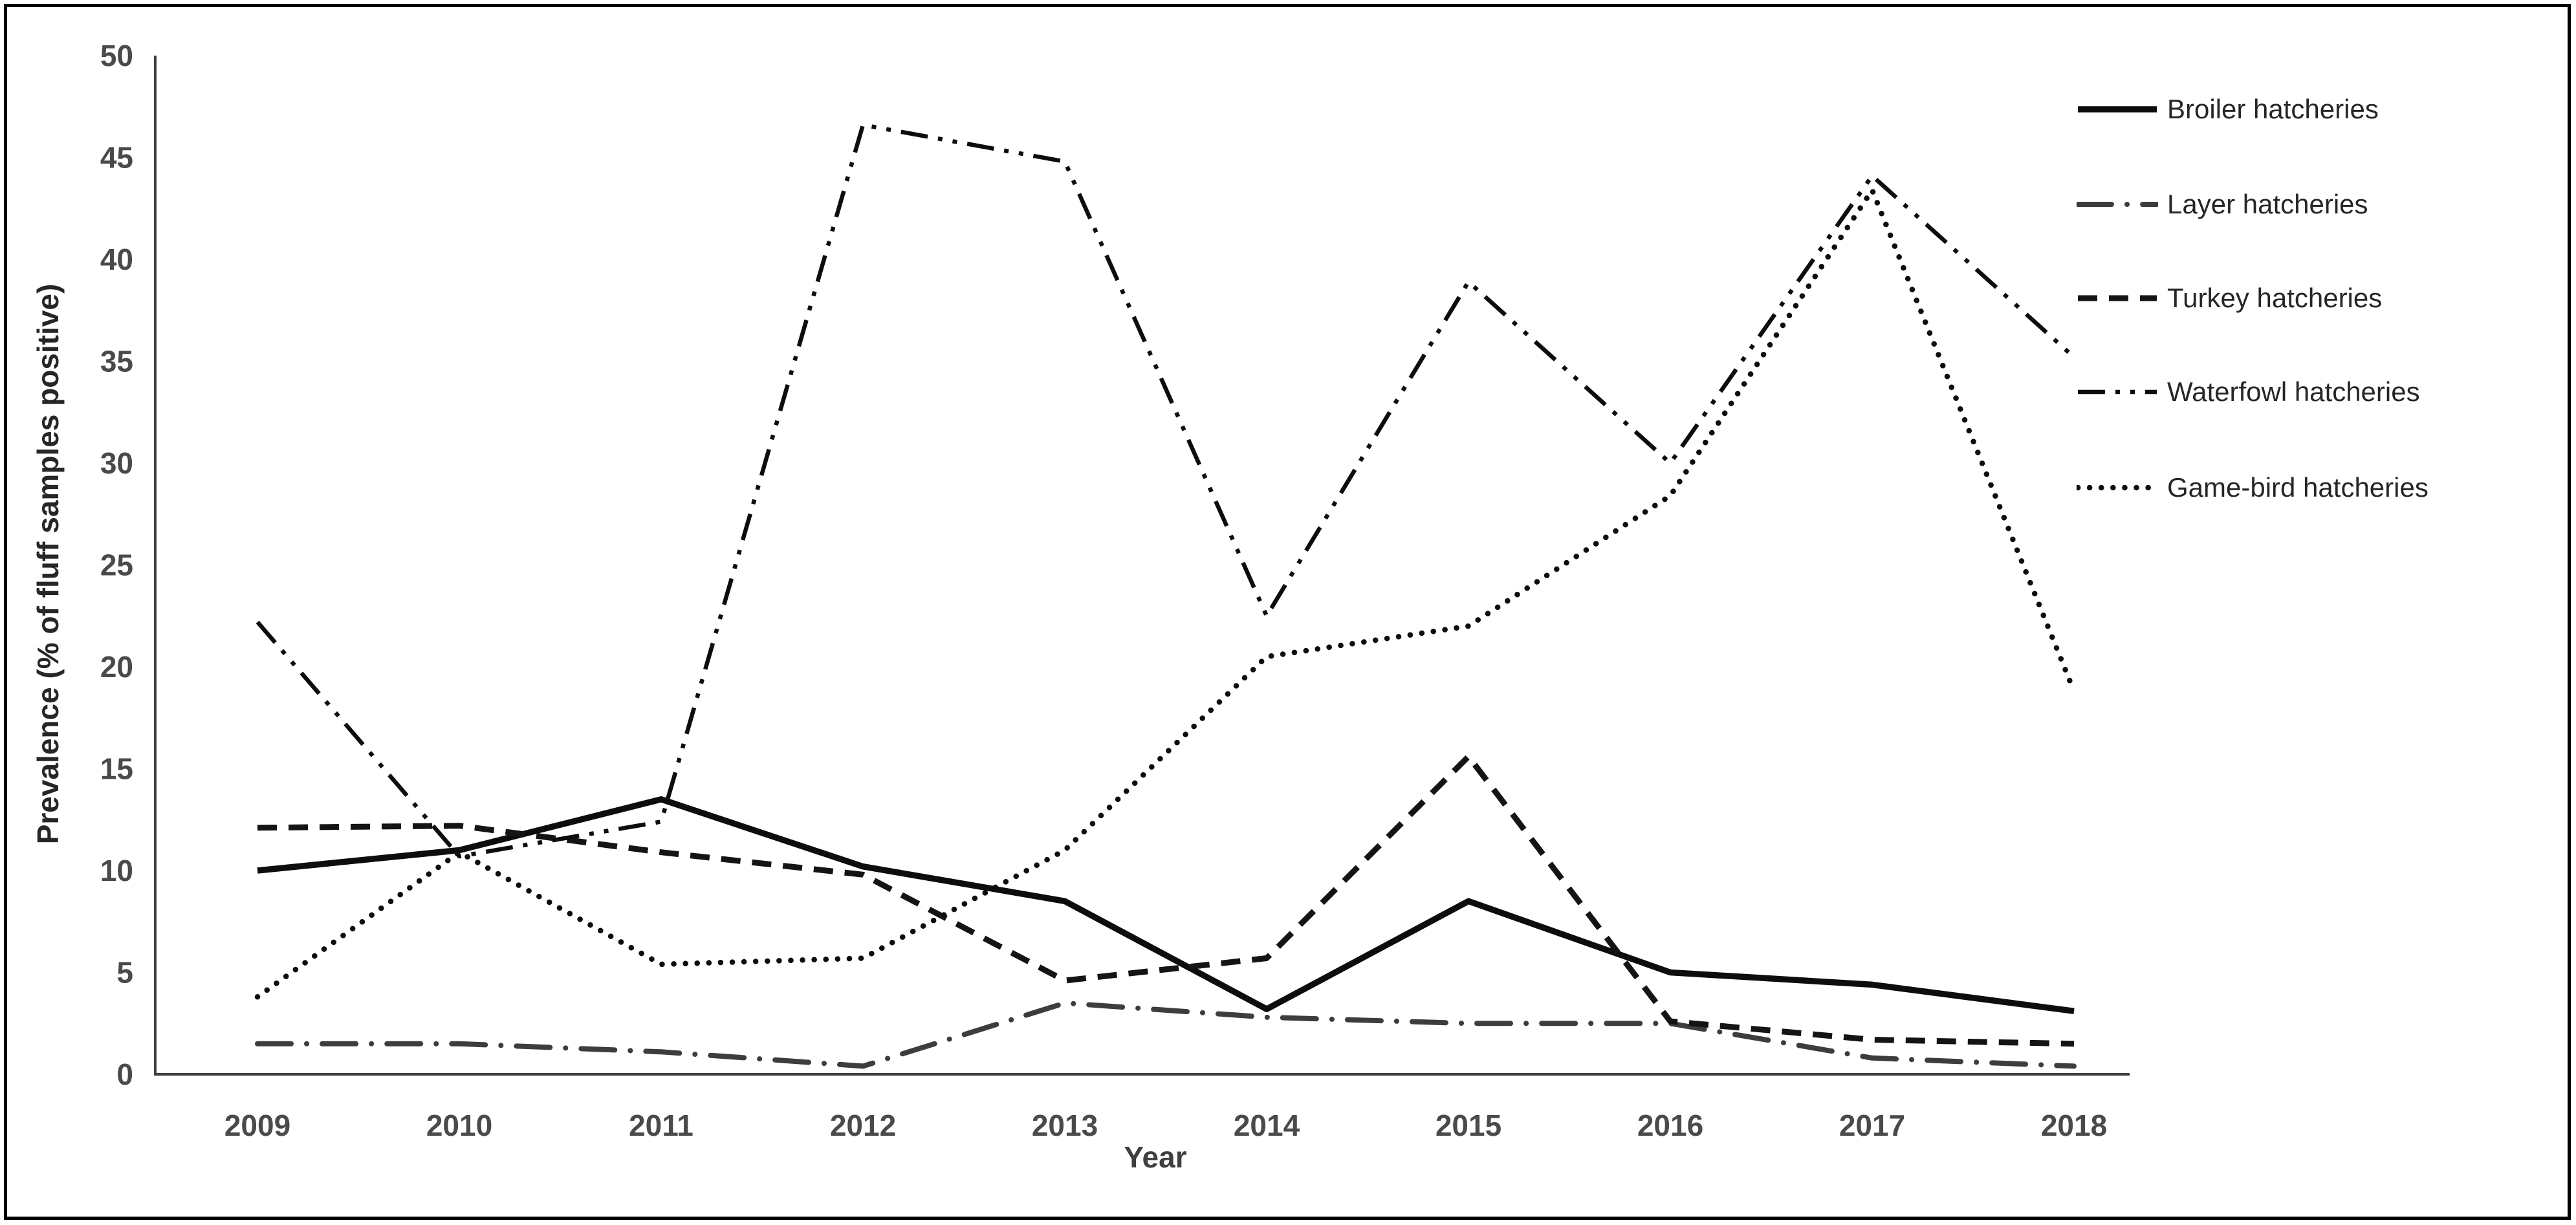  I want to click on legend-label: Broiler hatcheries, so click(2273, 109).